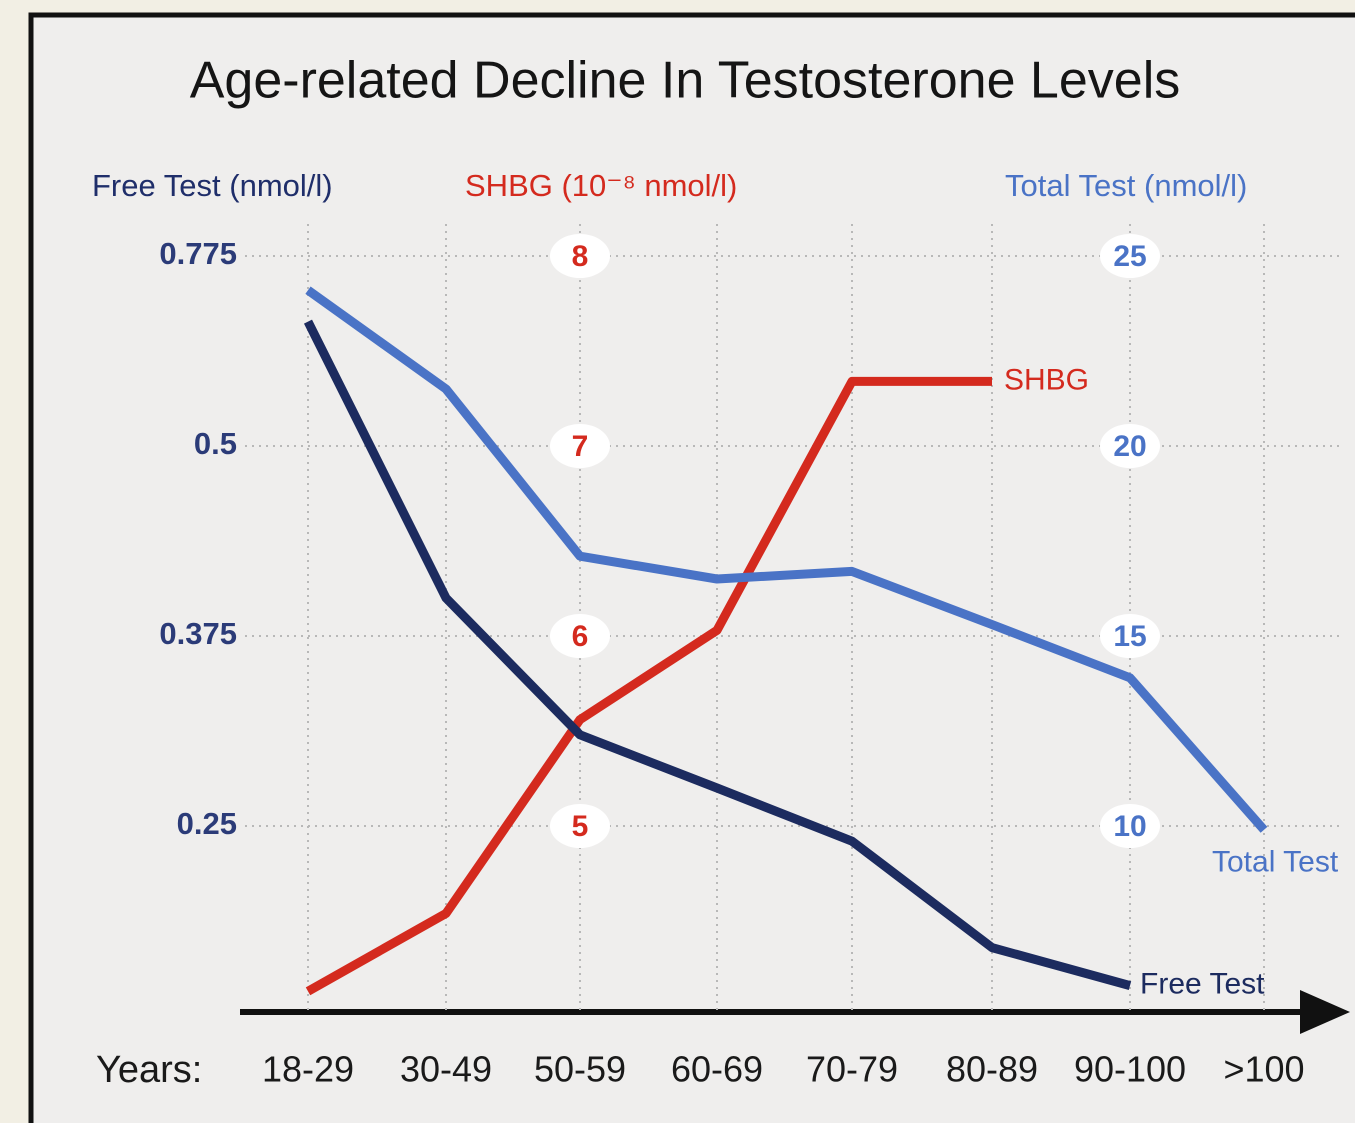 This screenshot has height=1123, width=1355. I want to click on series-label: Total Test, so click(1275, 862).